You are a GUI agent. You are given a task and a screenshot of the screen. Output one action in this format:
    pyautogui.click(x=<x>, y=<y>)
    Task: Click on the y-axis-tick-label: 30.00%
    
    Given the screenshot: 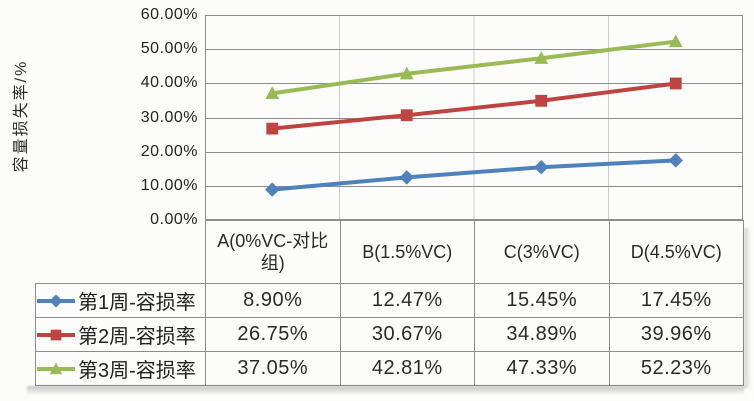 What is the action you would take?
    pyautogui.click(x=169, y=117)
    